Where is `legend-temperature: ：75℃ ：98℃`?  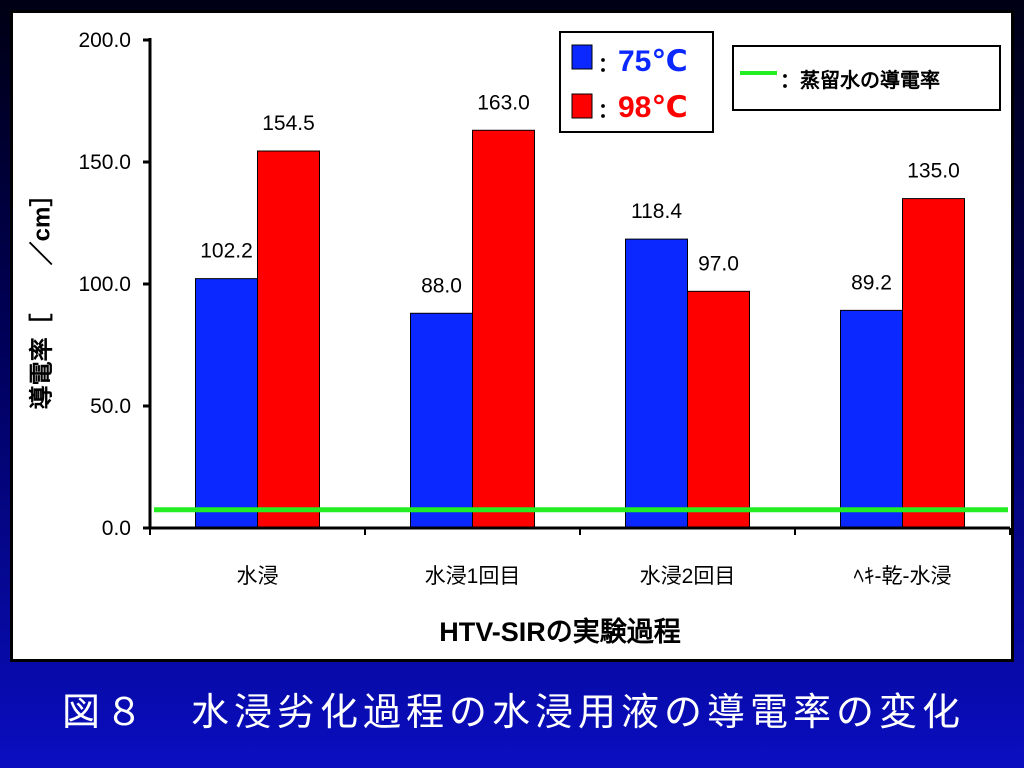 legend-temperature: ：75℃ ：98℃ is located at coordinates (636, 82).